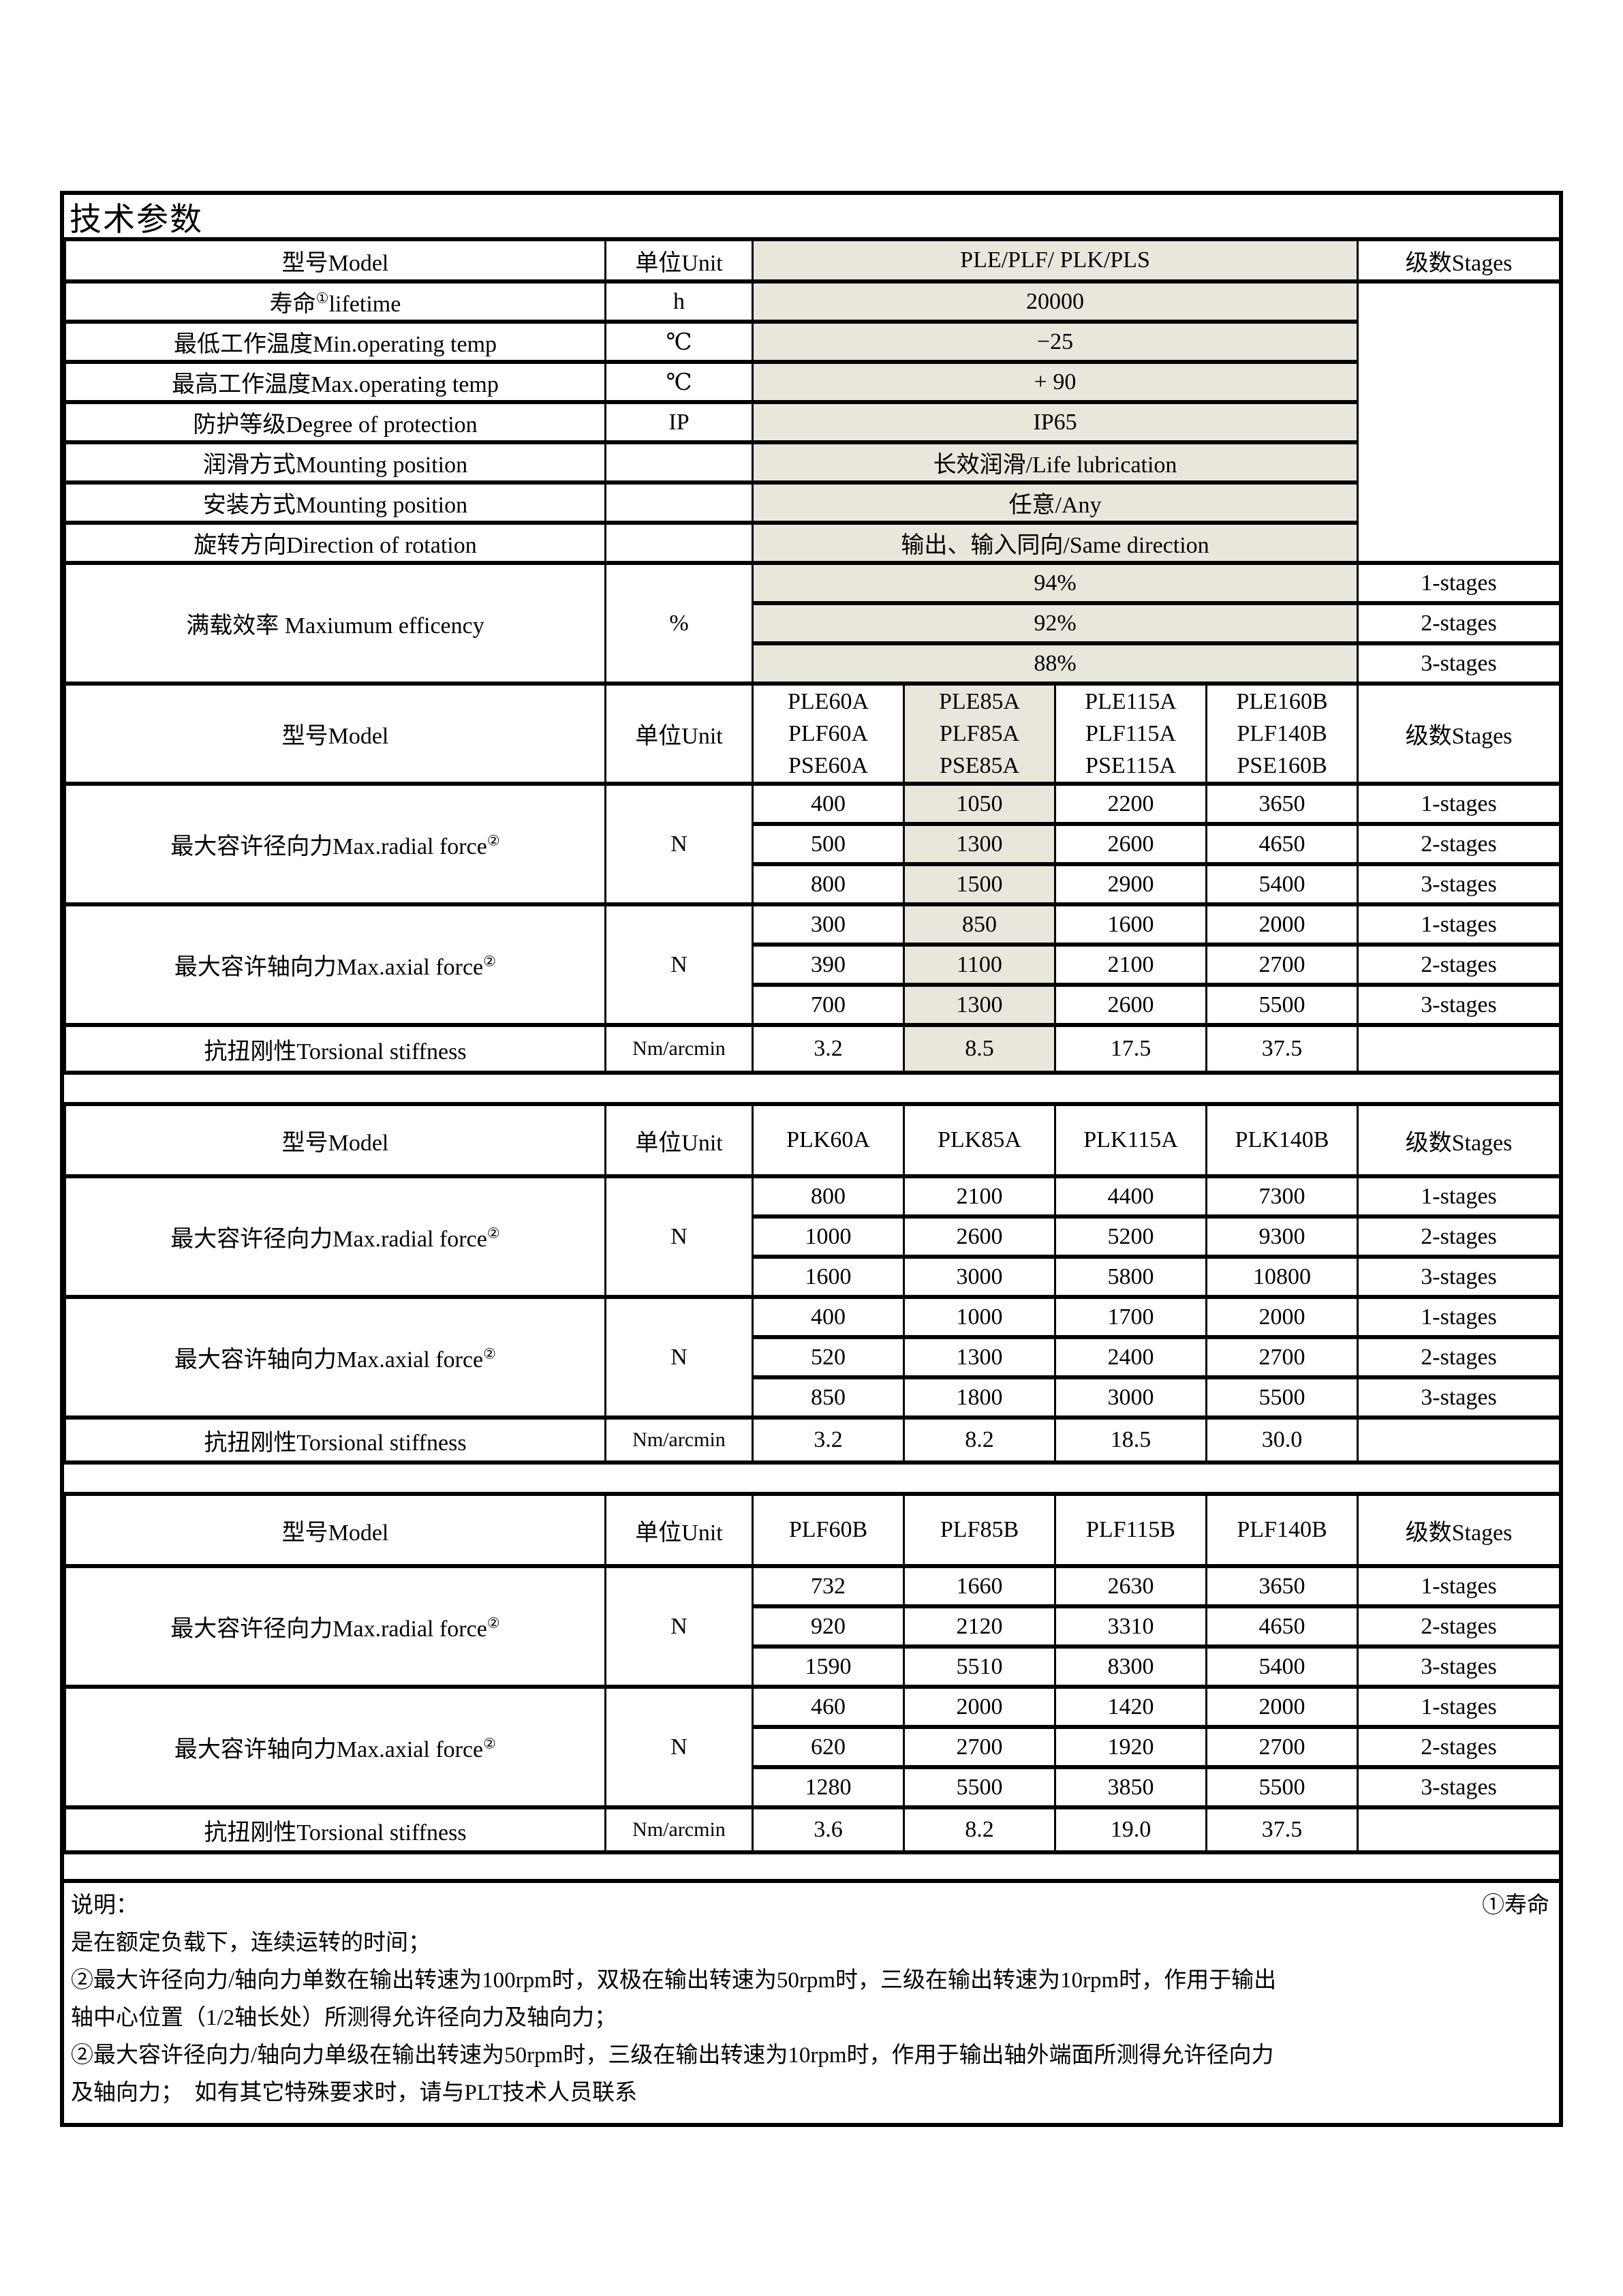  Describe the element at coordinates (679, 734) in the screenshot. I see `col-header-unit: 单位Unit` at that location.